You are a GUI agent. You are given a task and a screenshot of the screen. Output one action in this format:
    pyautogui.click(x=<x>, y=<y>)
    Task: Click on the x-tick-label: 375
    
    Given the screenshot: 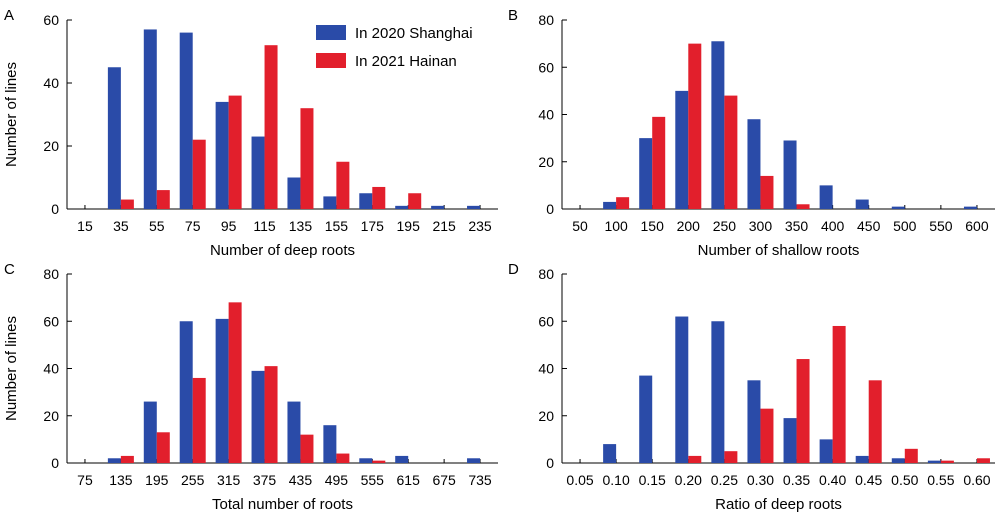 What is the action you would take?
    pyautogui.click(x=265, y=480)
    